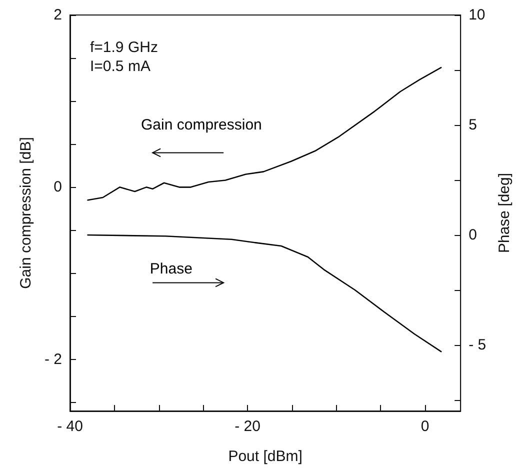 The image size is (520, 471). Describe the element at coordinates (26, 213) in the screenshot. I see `y-axis-title: Gain compression [dB]` at that location.